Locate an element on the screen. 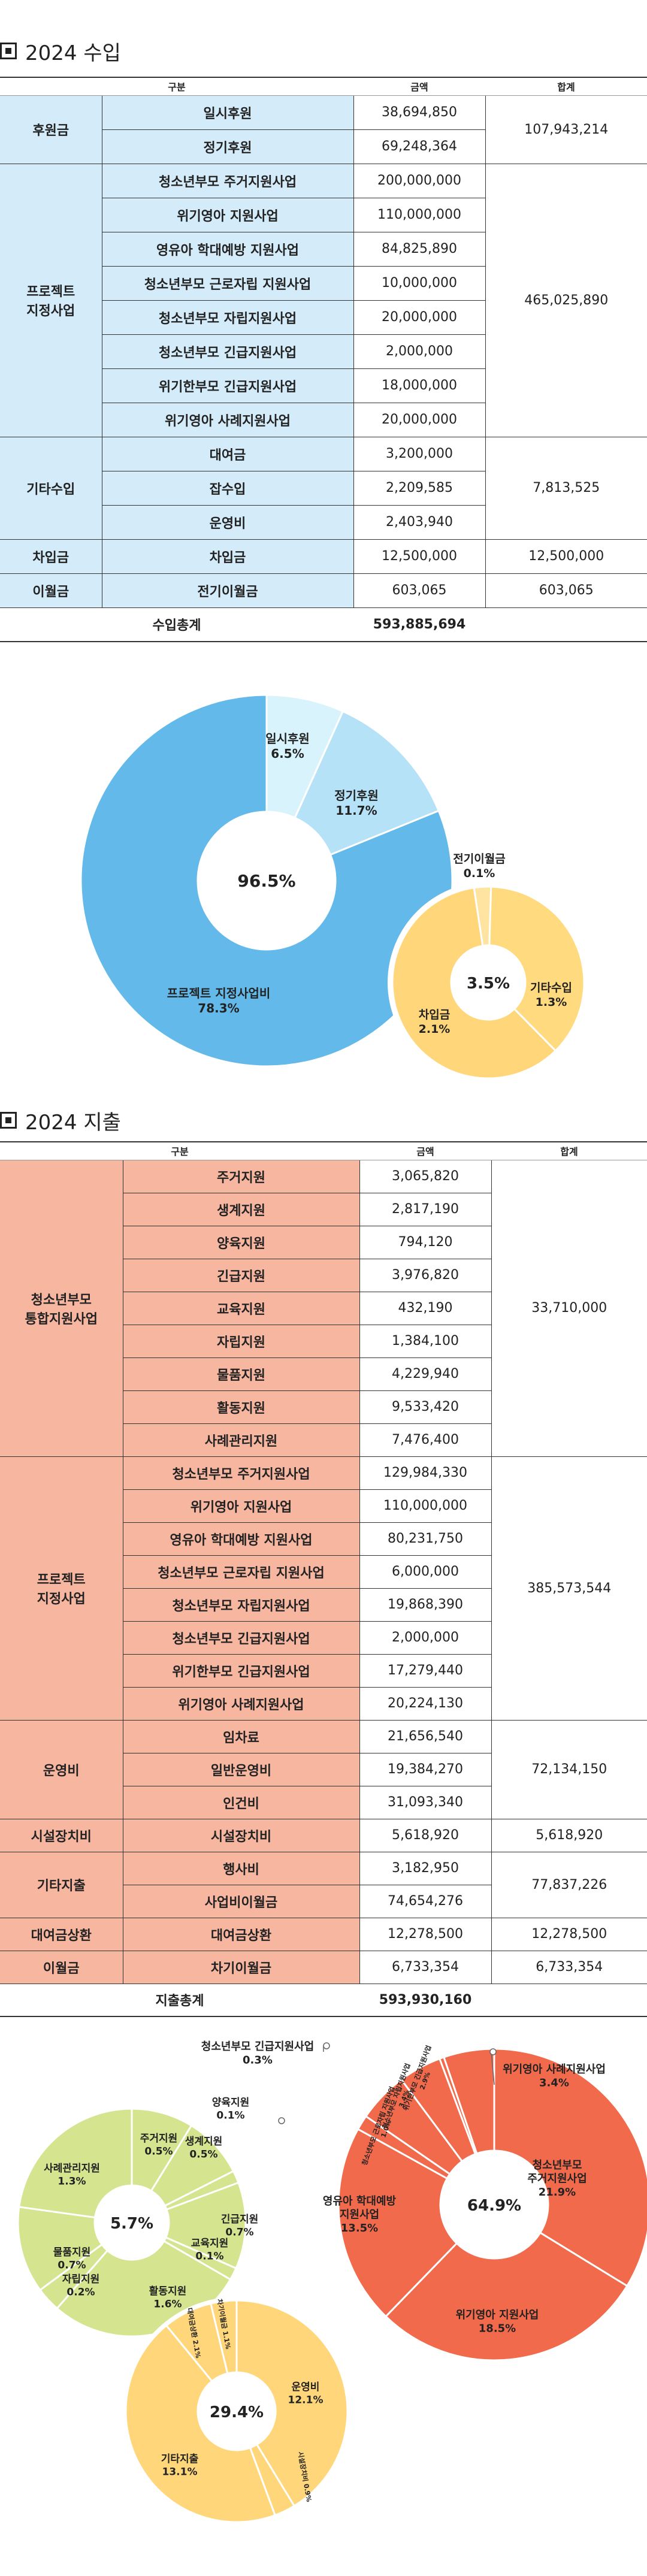 The width and height of the screenshot is (647, 2576). expense-red-callout-label: 청소년부모 긴급지원사업 0.3% is located at coordinates (257, 2053).